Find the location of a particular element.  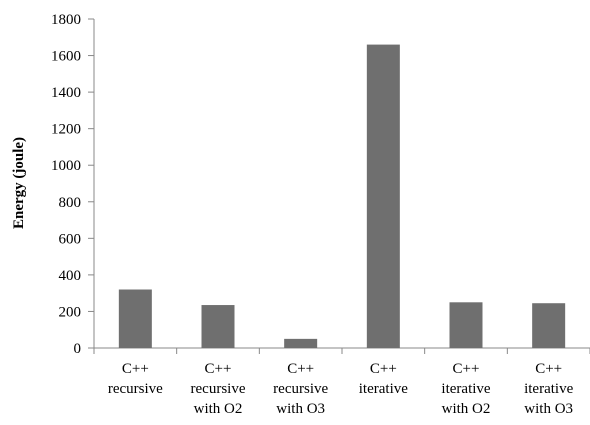

y-tick-label: 1200 is located at coordinates (66, 130).